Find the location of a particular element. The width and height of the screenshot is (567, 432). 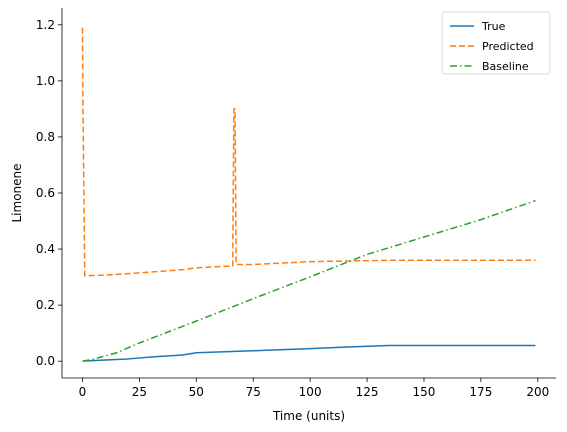

y-tick-label: 0.4 is located at coordinates (45, 249).